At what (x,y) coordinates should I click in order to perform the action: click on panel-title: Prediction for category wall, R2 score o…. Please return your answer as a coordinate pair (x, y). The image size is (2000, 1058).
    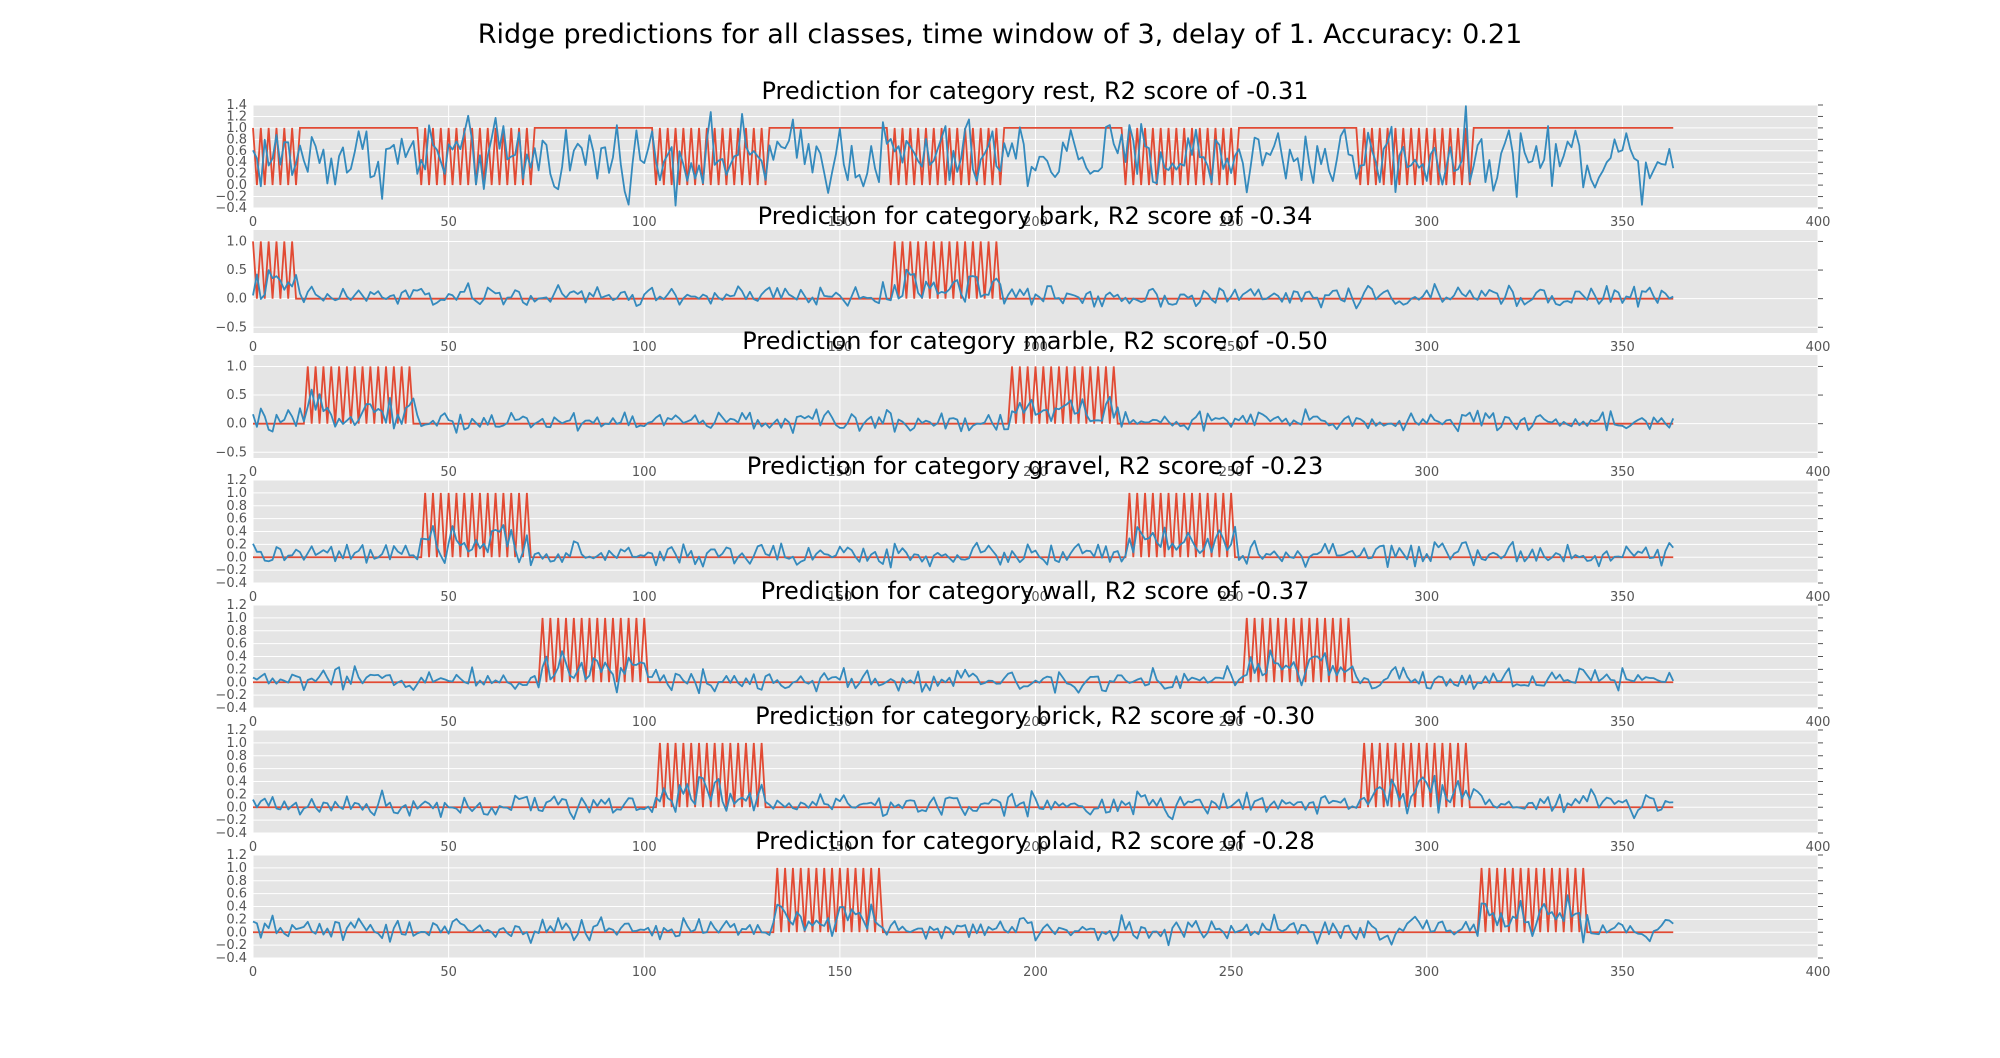
    Looking at the image, I should click on (1035, 591).